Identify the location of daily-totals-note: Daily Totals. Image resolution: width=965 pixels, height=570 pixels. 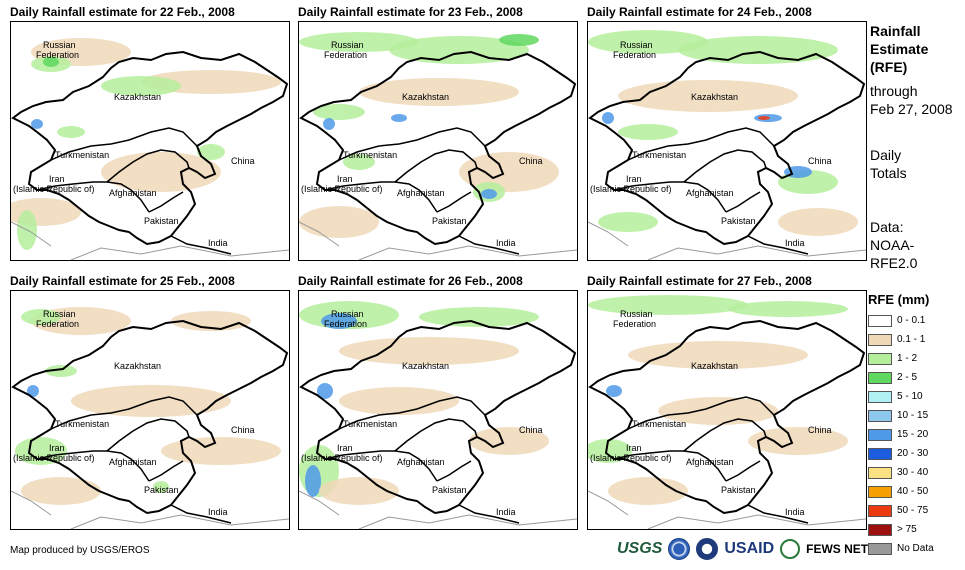
(888, 164).